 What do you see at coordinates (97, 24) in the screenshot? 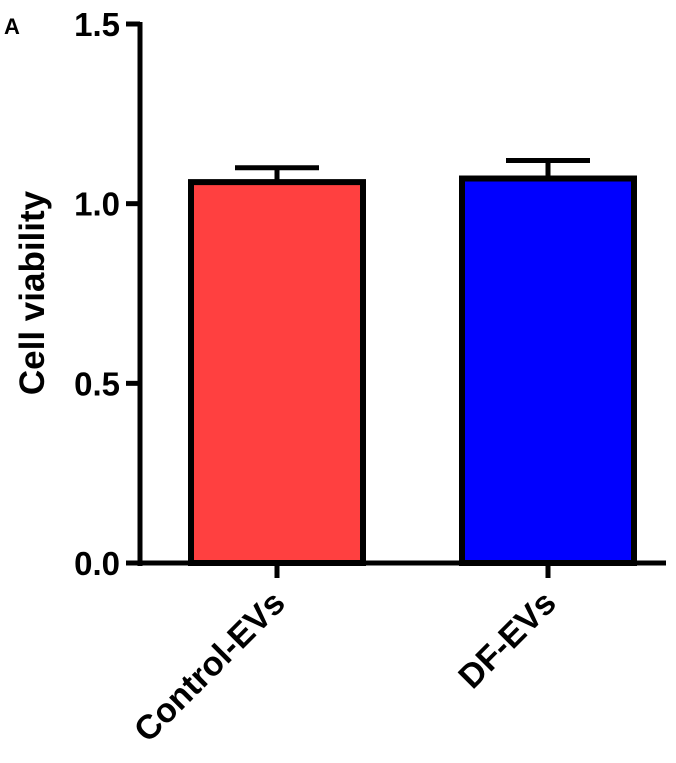
I see `y-tick-label: 1.5` at bounding box center [97, 24].